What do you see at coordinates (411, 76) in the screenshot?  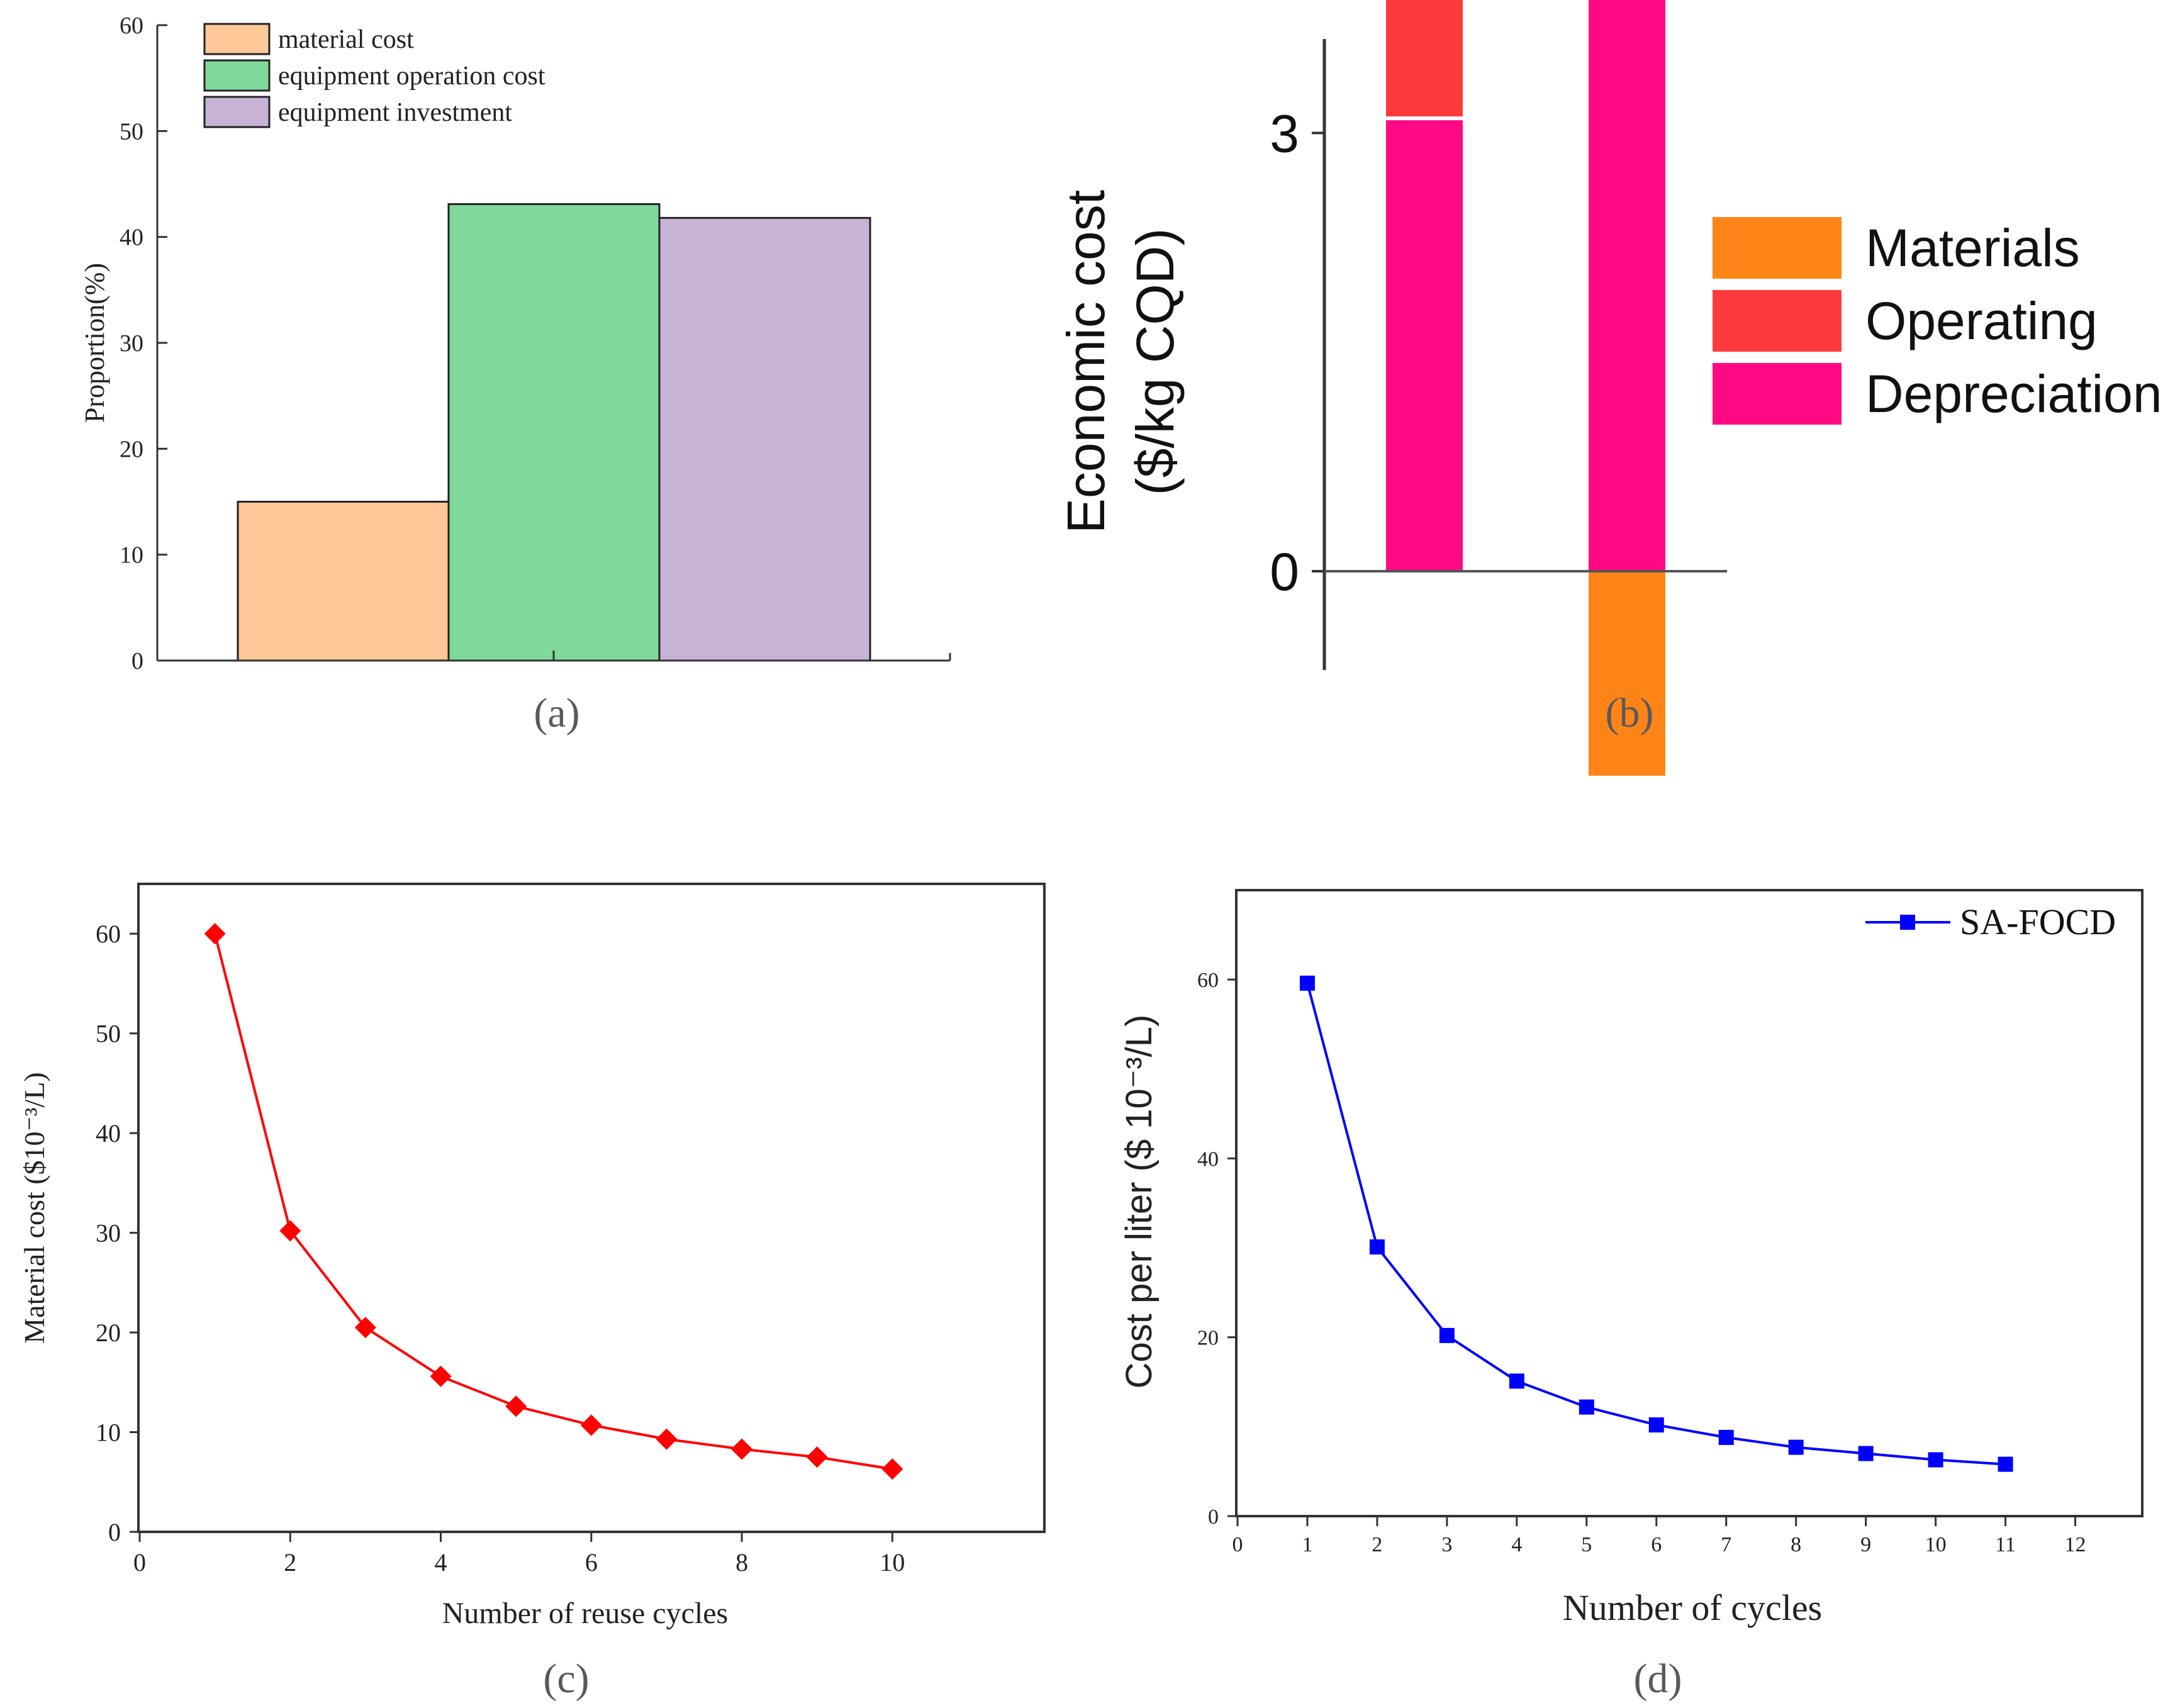 I see `panel-a-legend-label-2: equipment operation cost` at bounding box center [411, 76].